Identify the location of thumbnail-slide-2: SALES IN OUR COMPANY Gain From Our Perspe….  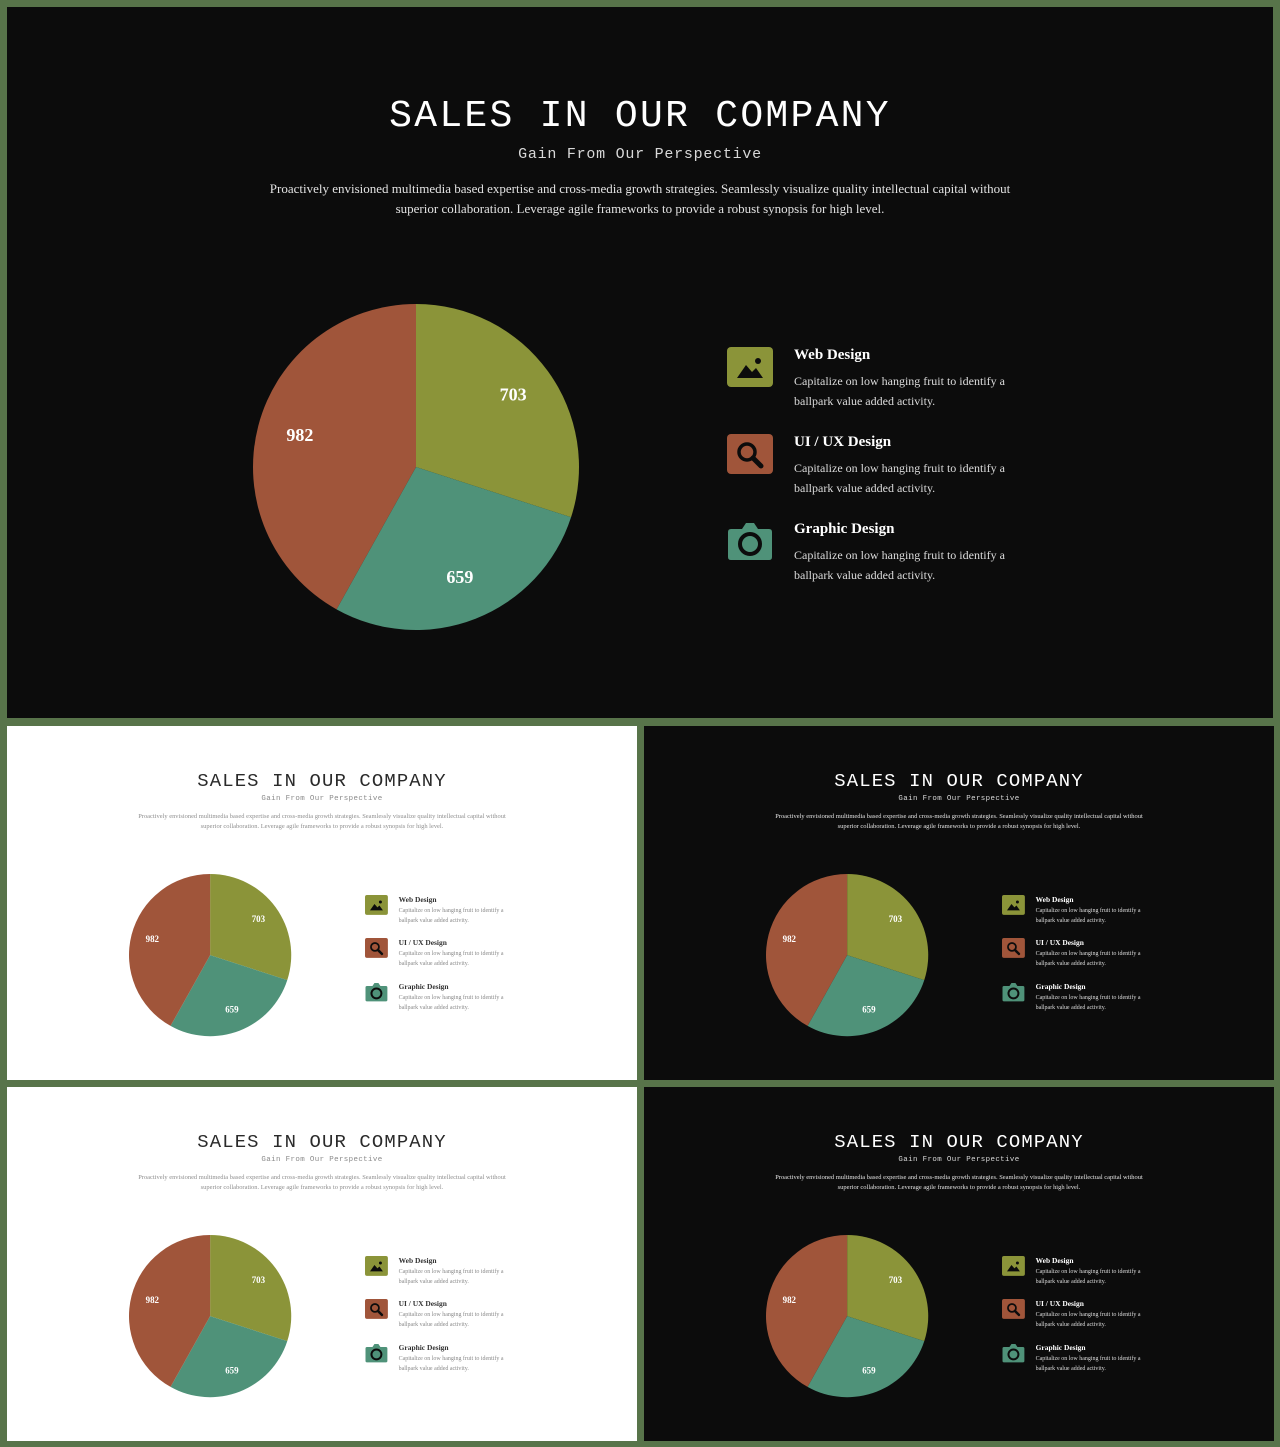
(959, 903).